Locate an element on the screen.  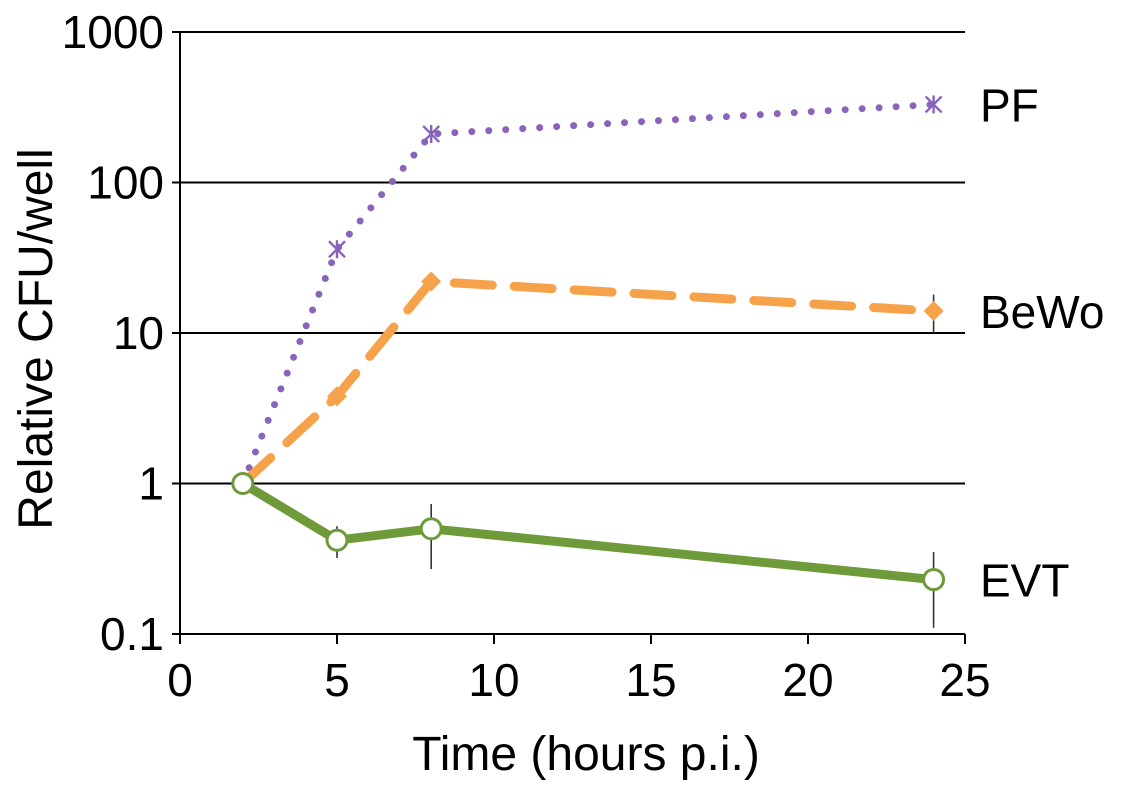
series-evt is located at coordinates (588, 550).